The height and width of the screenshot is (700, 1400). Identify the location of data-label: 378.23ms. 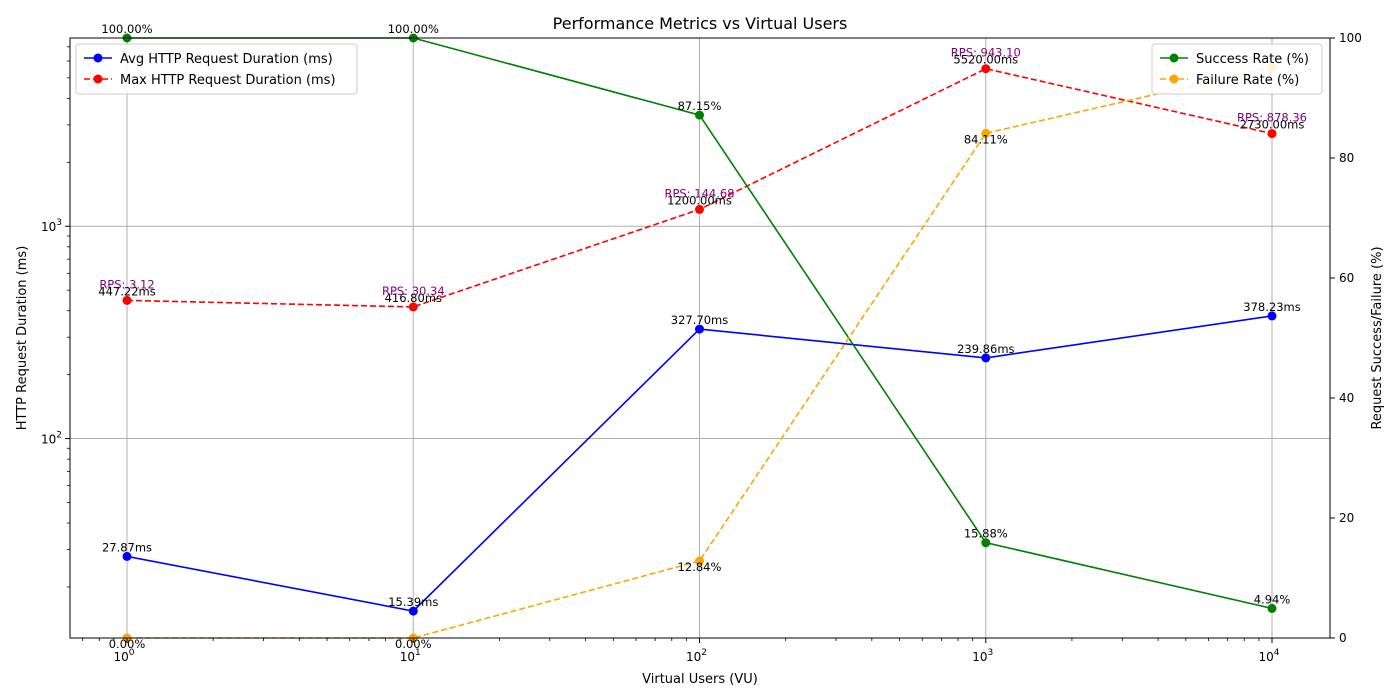
(1271, 307).